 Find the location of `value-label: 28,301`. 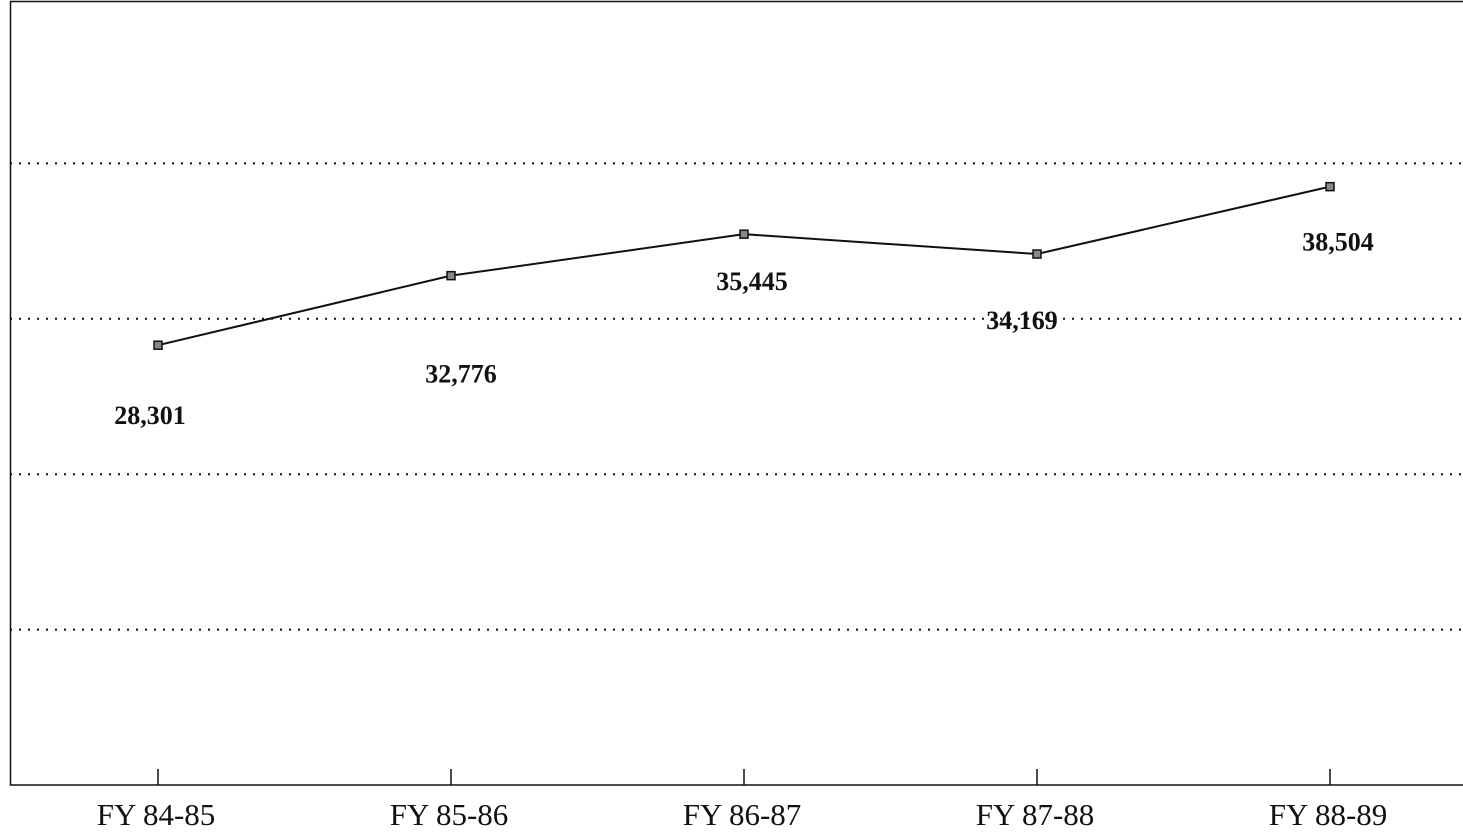

value-label: 28,301 is located at coordinates (150, 415).